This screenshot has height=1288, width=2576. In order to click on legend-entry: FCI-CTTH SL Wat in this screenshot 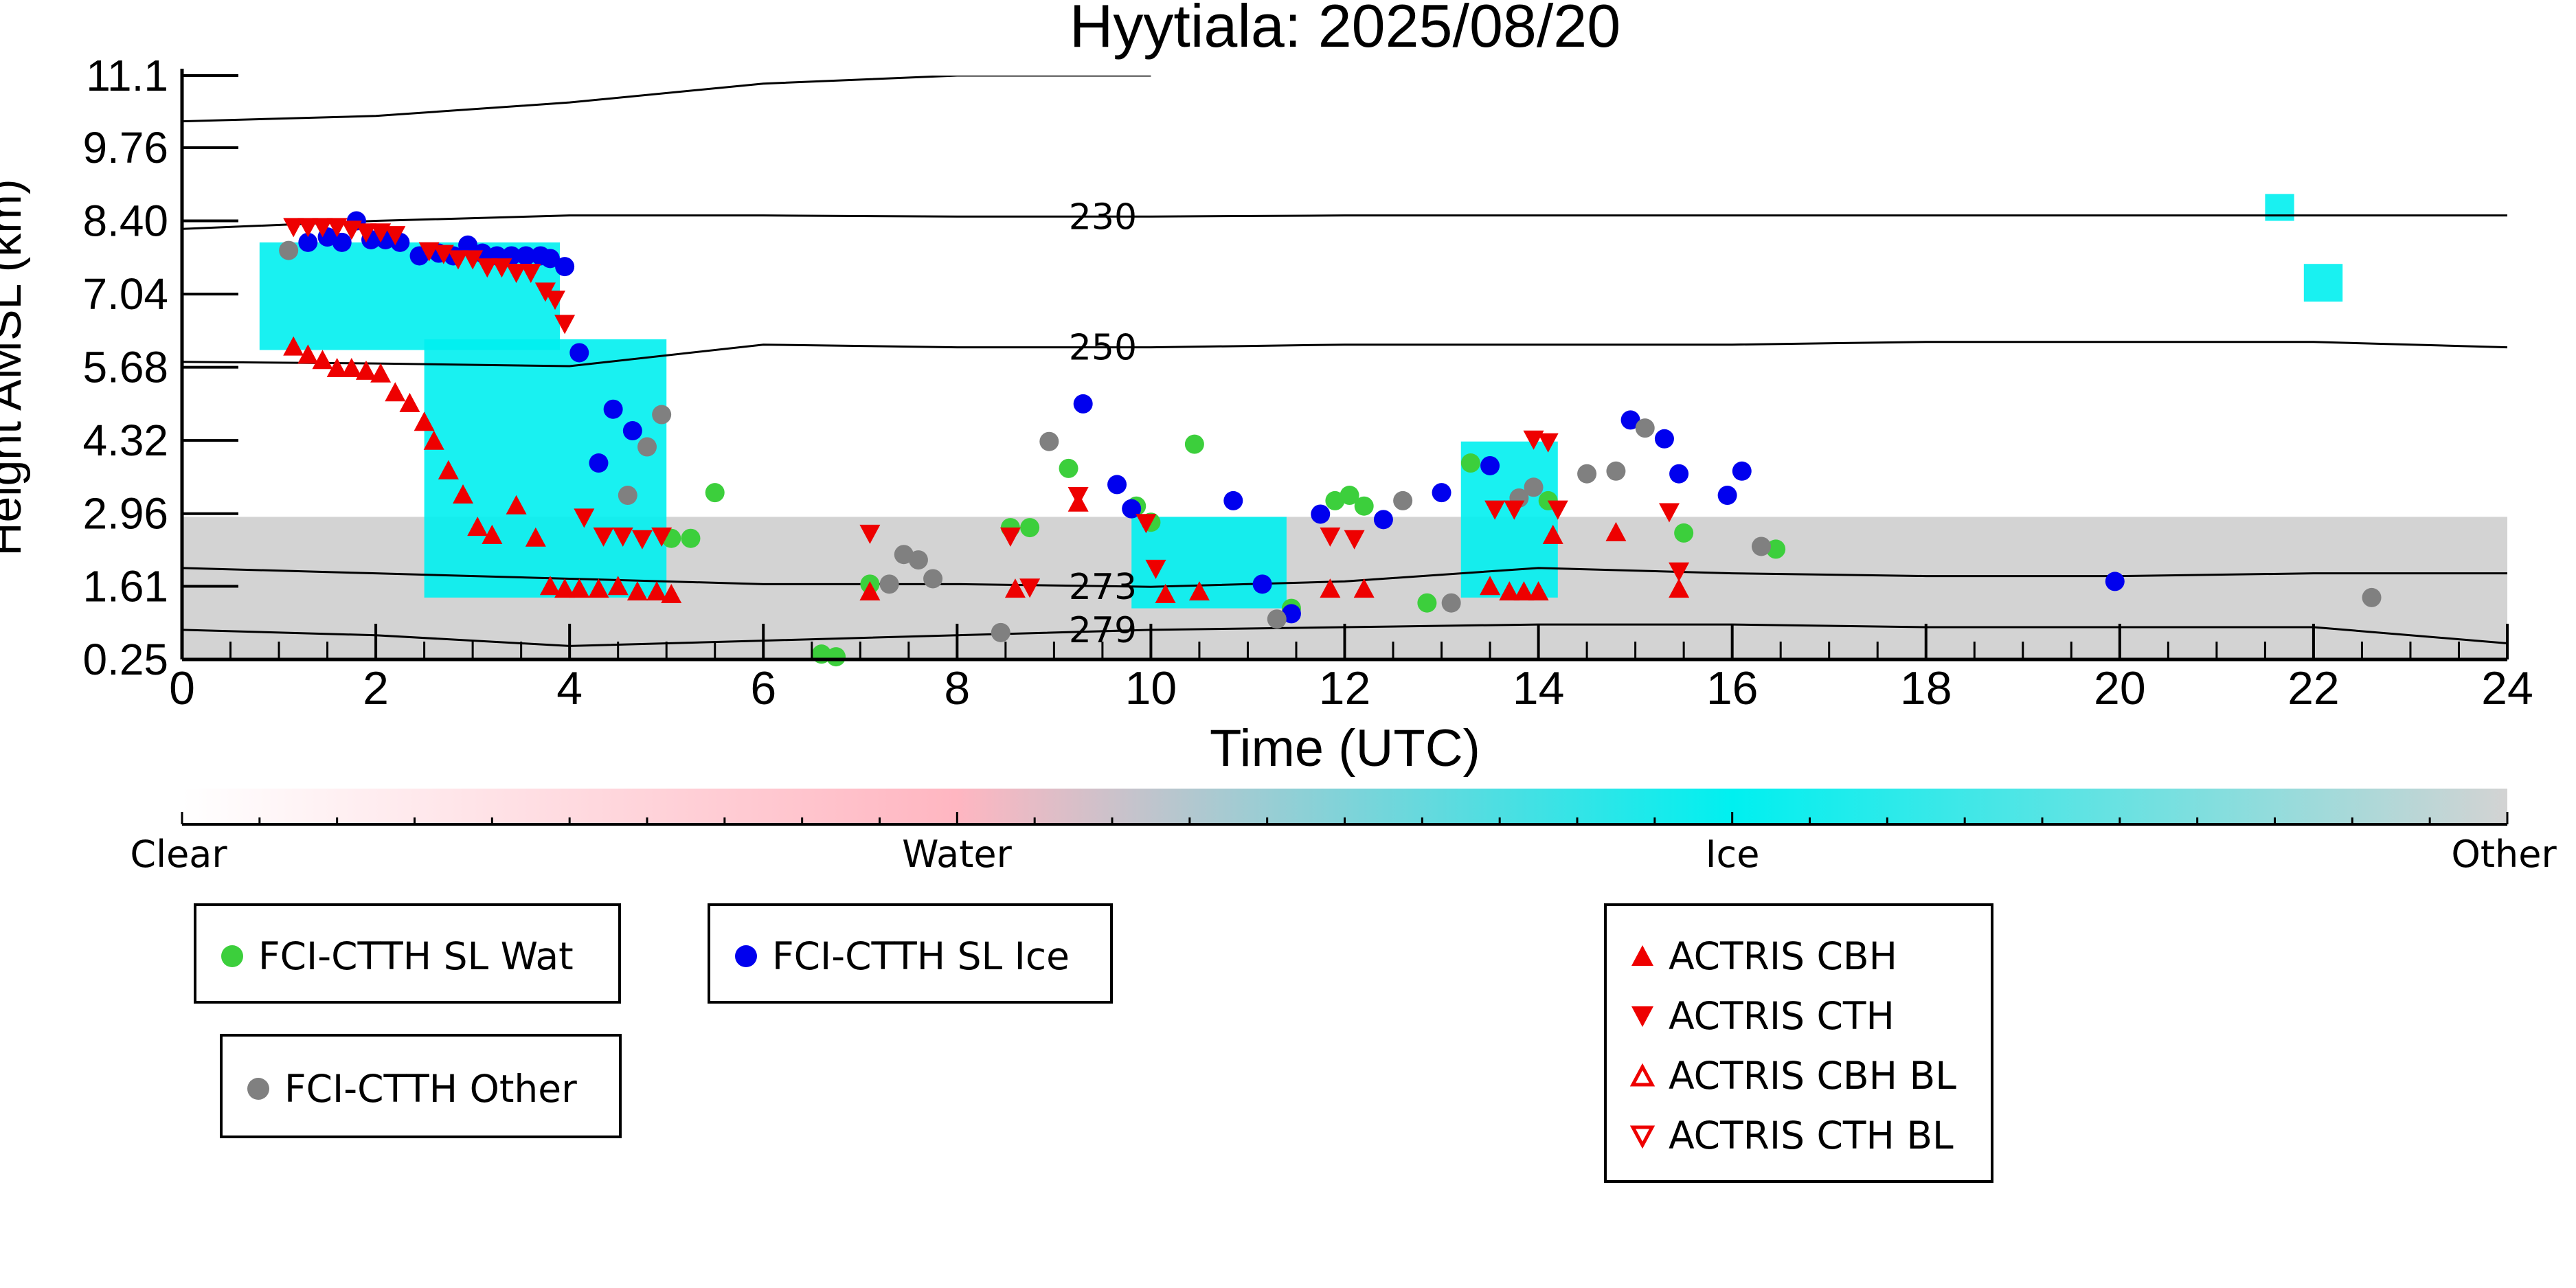, I will do `click(395, 956)`.